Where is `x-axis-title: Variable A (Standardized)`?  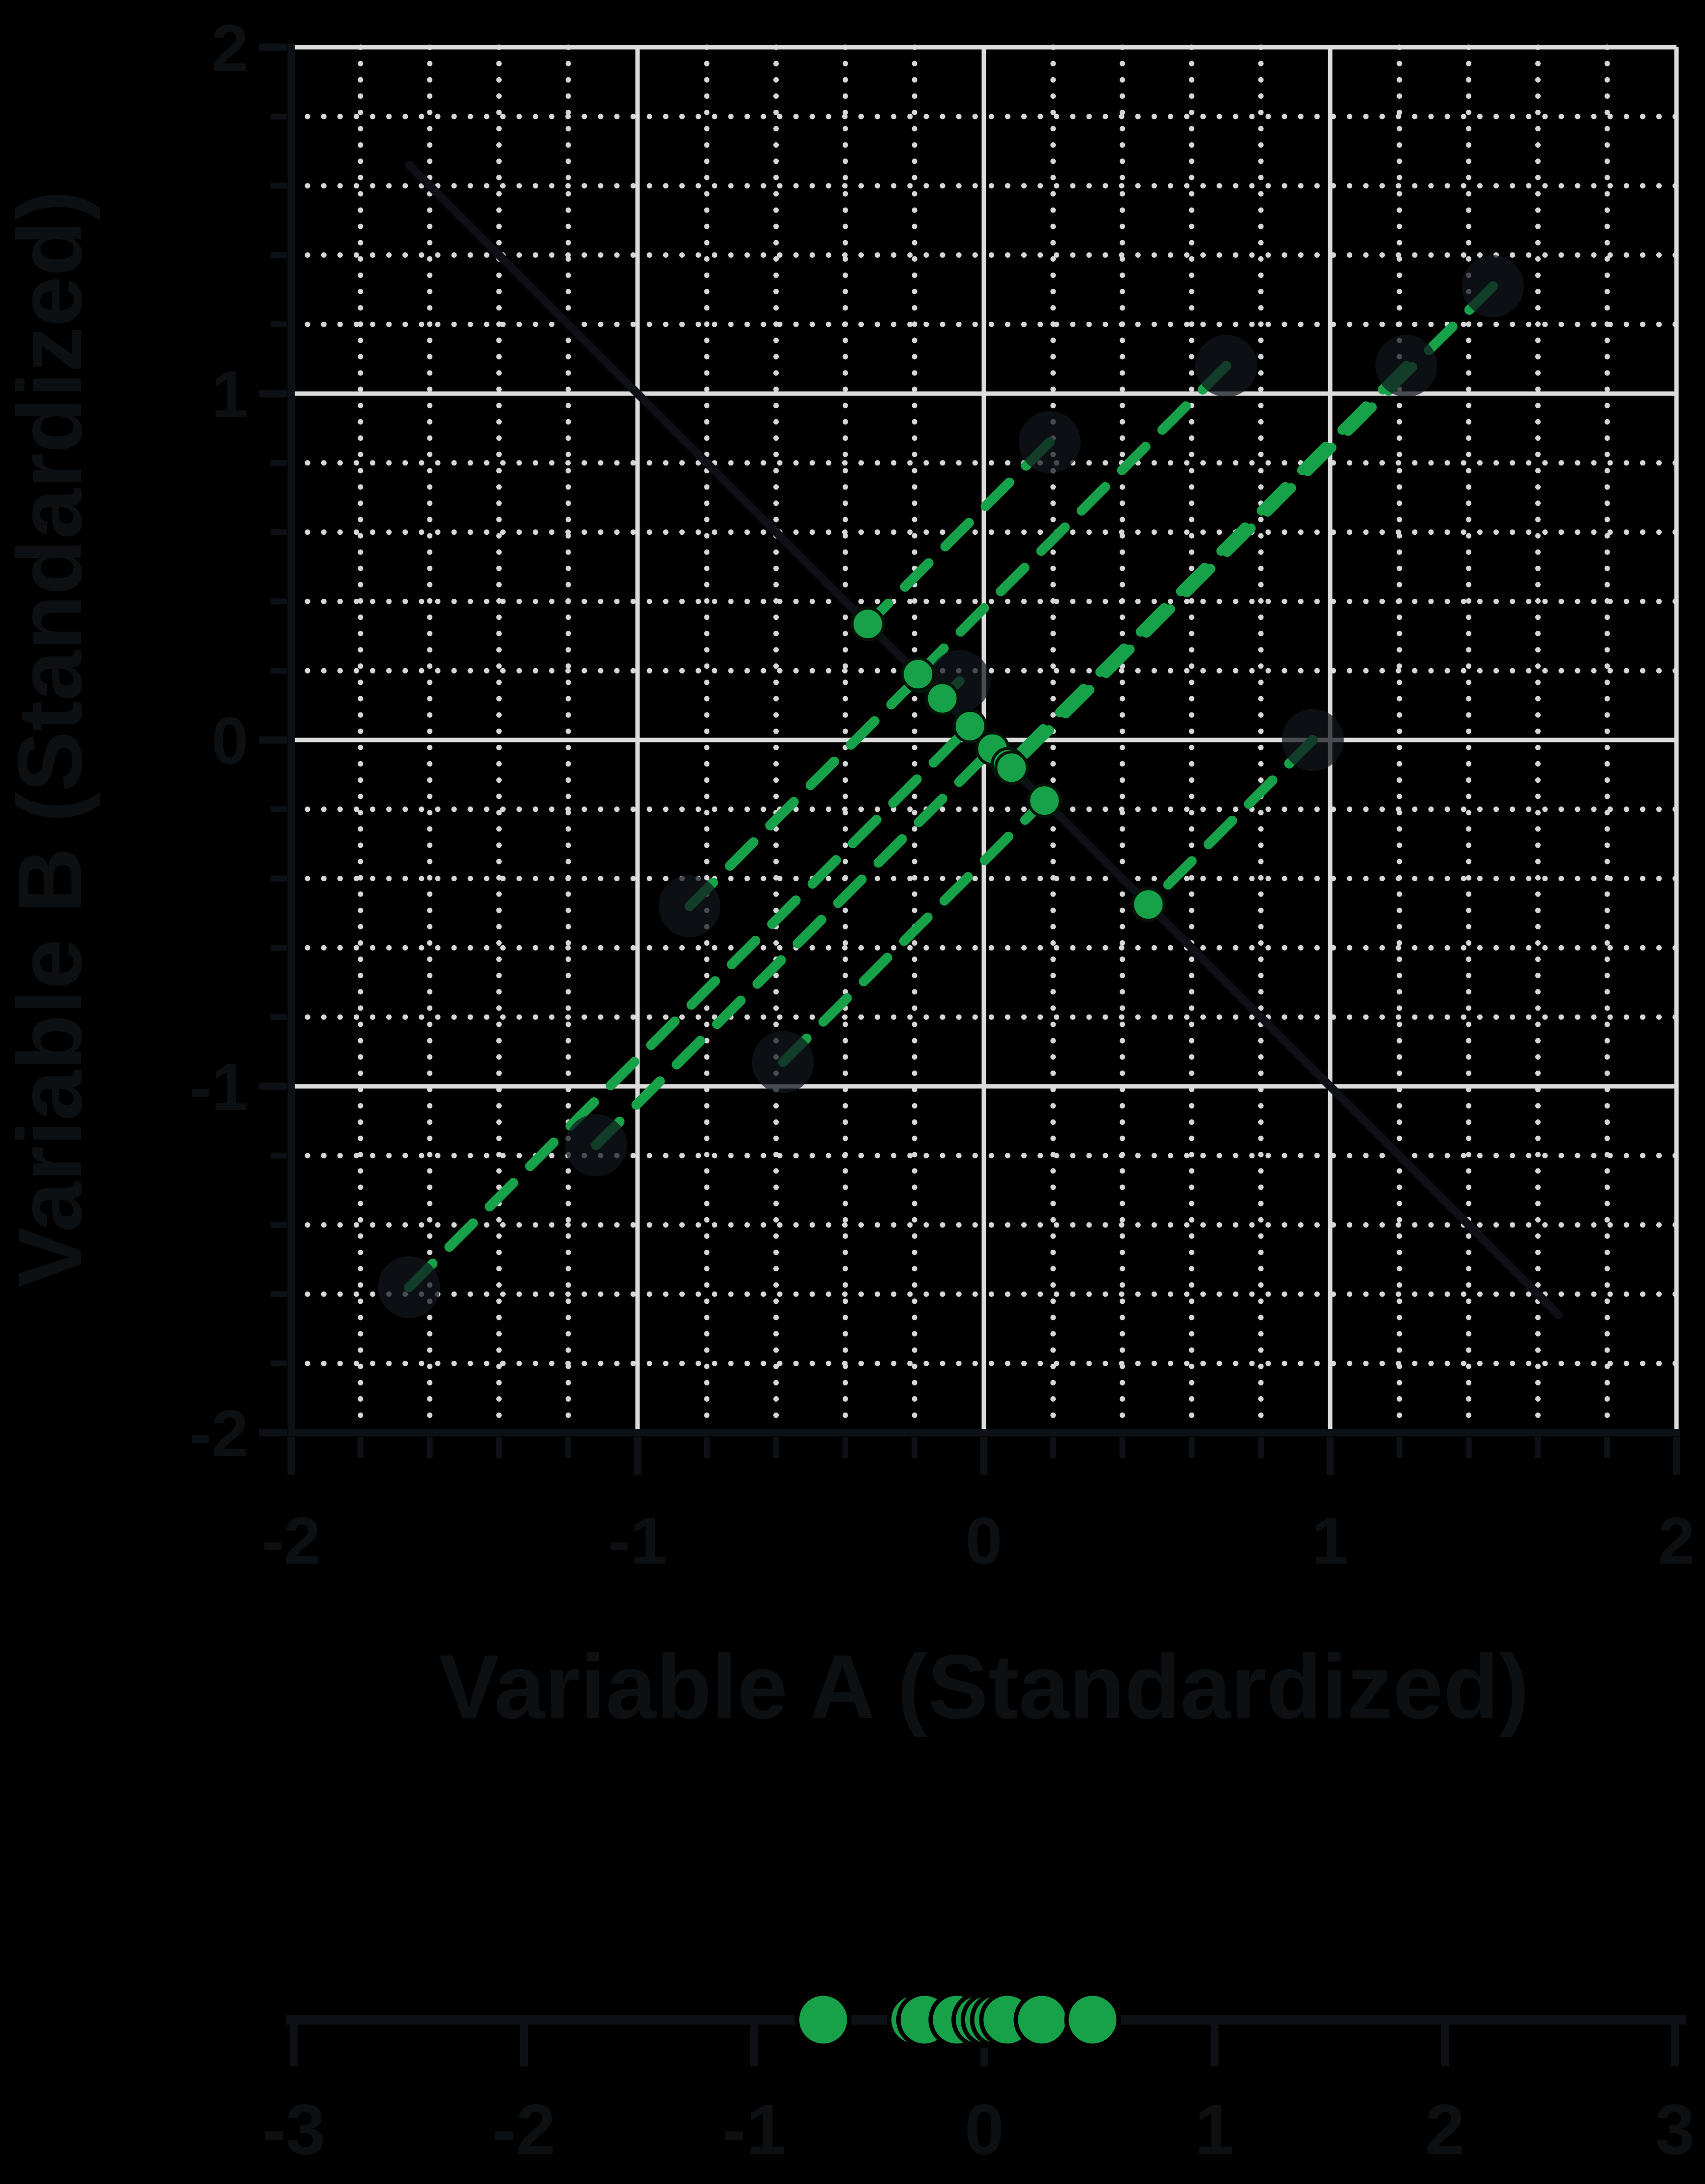 x-axis-title: Variable A (Standardized) is located at coordinates (983, 1687).